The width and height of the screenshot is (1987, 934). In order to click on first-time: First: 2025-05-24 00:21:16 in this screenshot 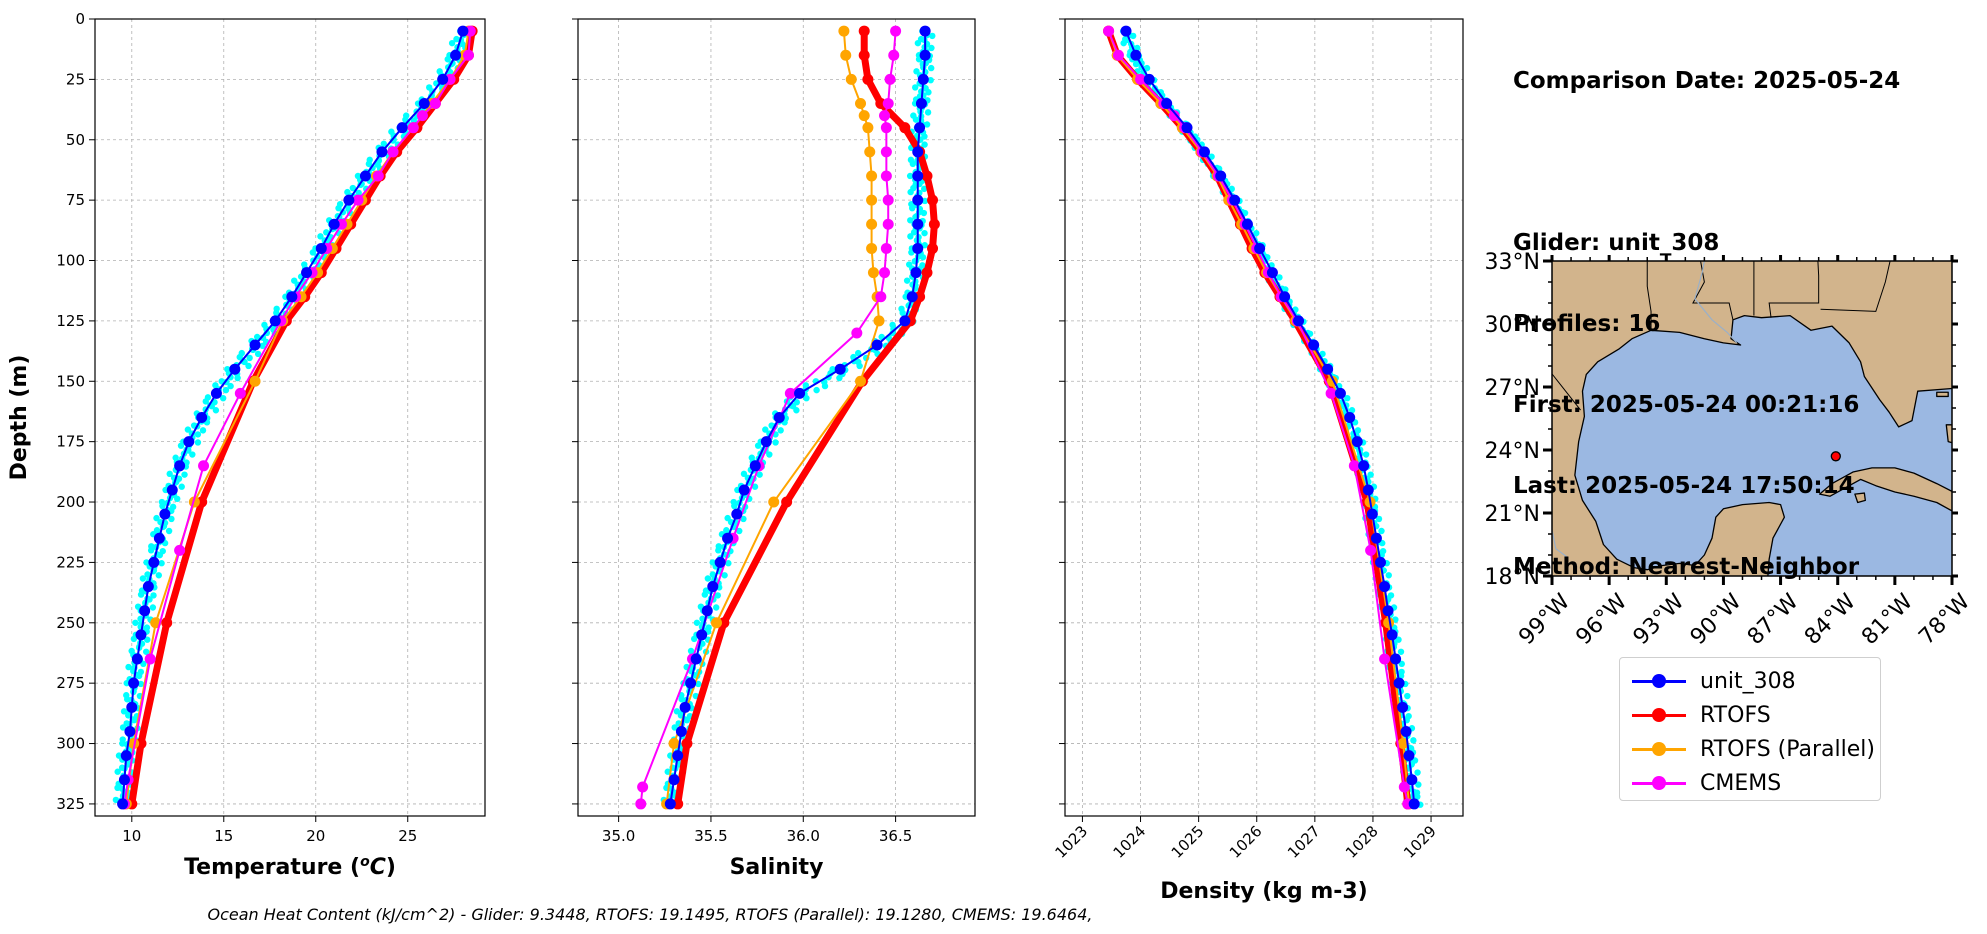, I will do `click(1686, 405)`.